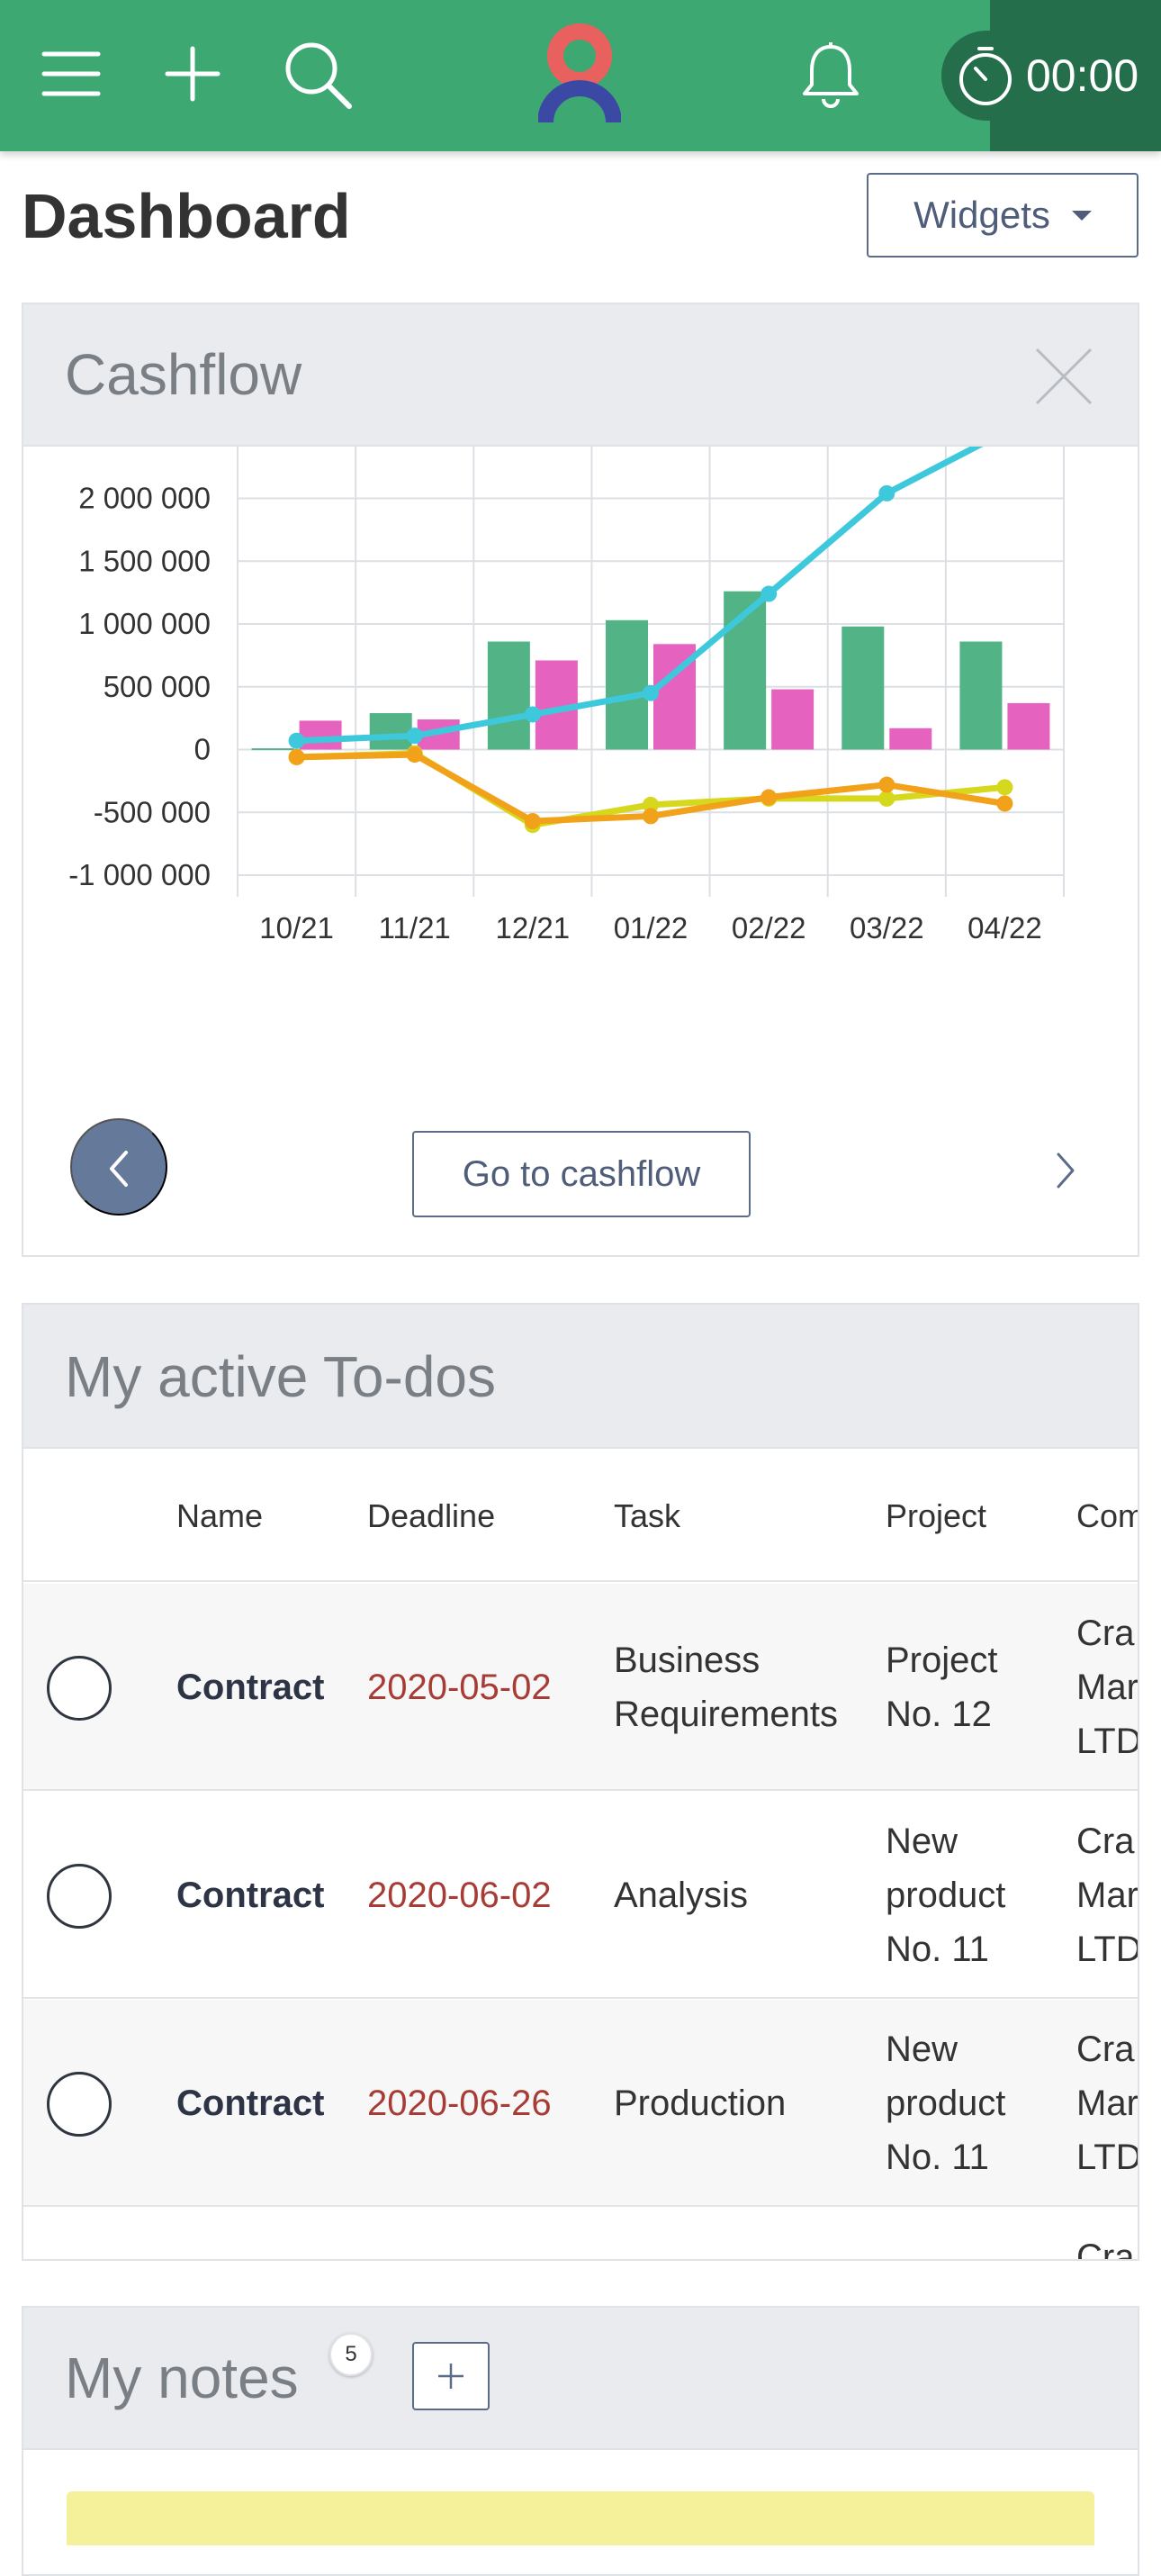 Image resolution: width=1161 pixels, height=2576 pixels. What do you see at coordinates (580, 2518) in the screenshot?
I see `note-card` at bounding box center [580, 2518].